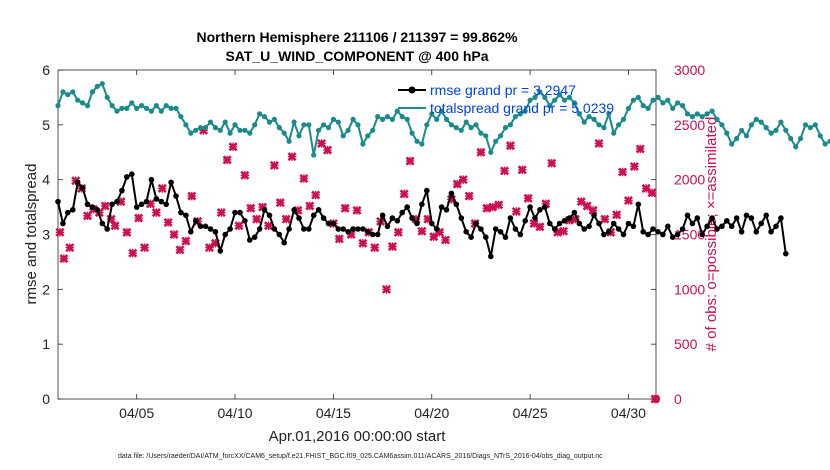 Image resolution: width=830 pixels, height=470 pixels. What do you see at coordinates (46, 289) in the screenshot?
I see `y-left-tick-label: 2` at bounding box center [46, 289].